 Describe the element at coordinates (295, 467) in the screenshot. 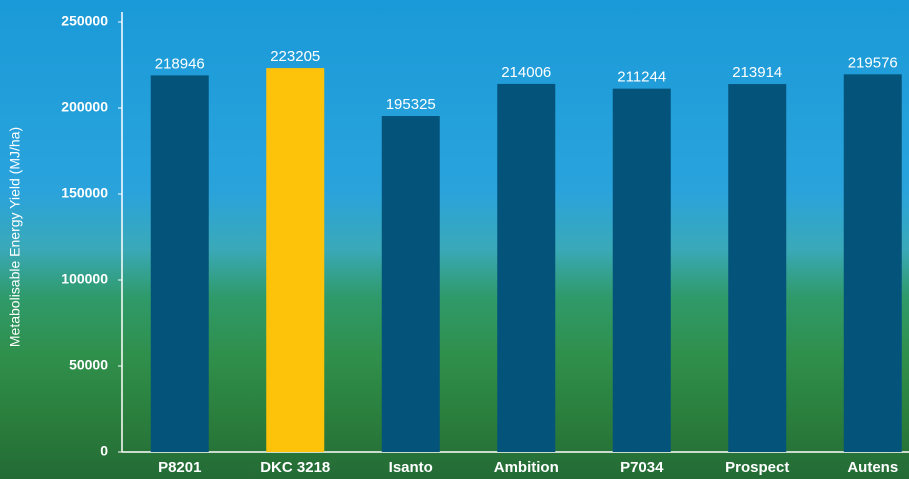

I see `x-tick-label: DKC 3218` at that location.